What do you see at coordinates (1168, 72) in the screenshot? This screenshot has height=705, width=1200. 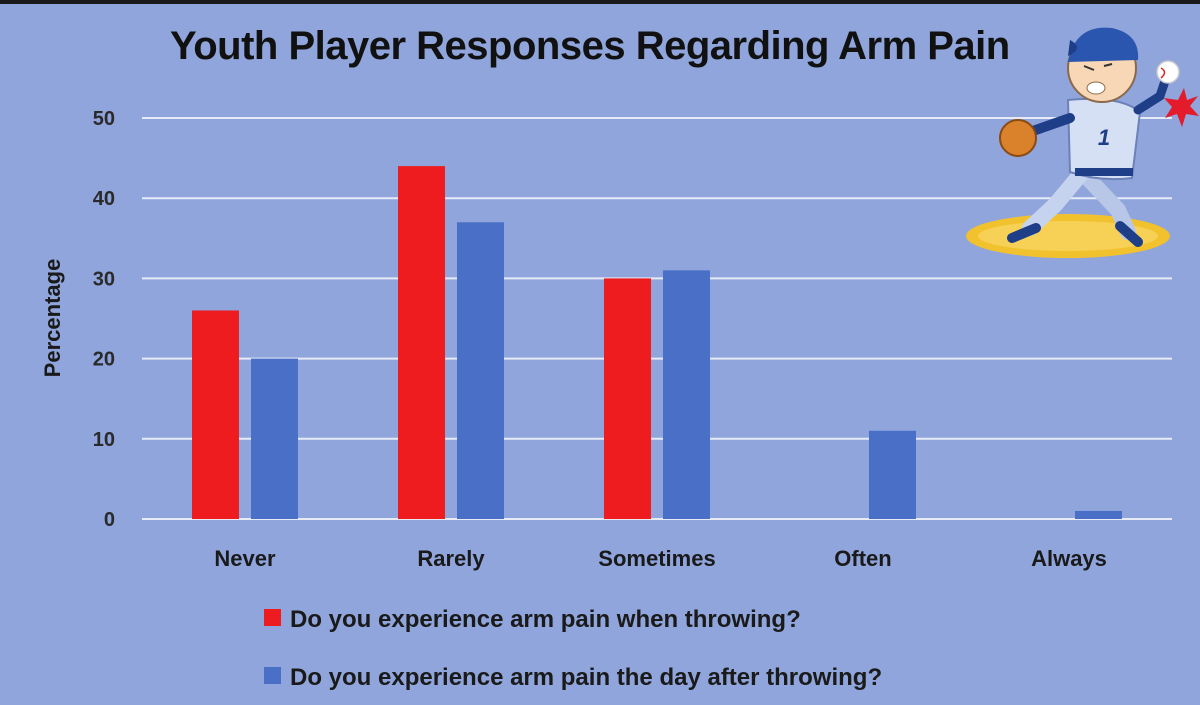 I see `baseball` at bounding box center [1168, 72].